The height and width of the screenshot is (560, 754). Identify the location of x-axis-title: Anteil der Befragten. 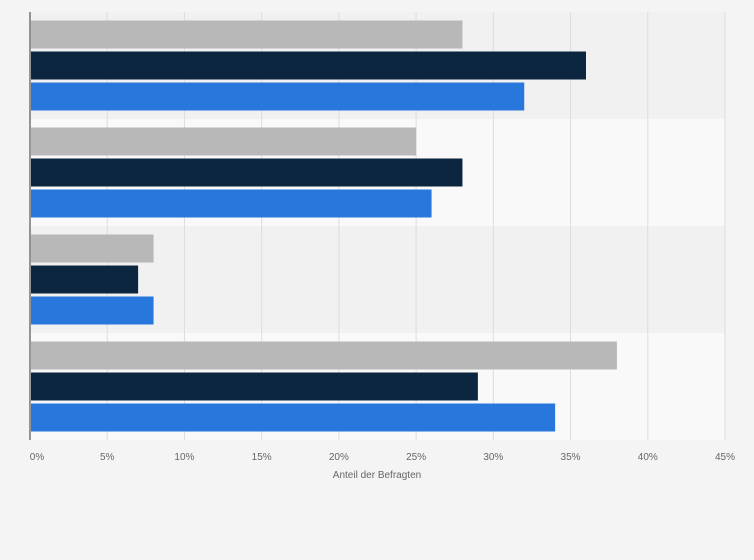
(377, 475).